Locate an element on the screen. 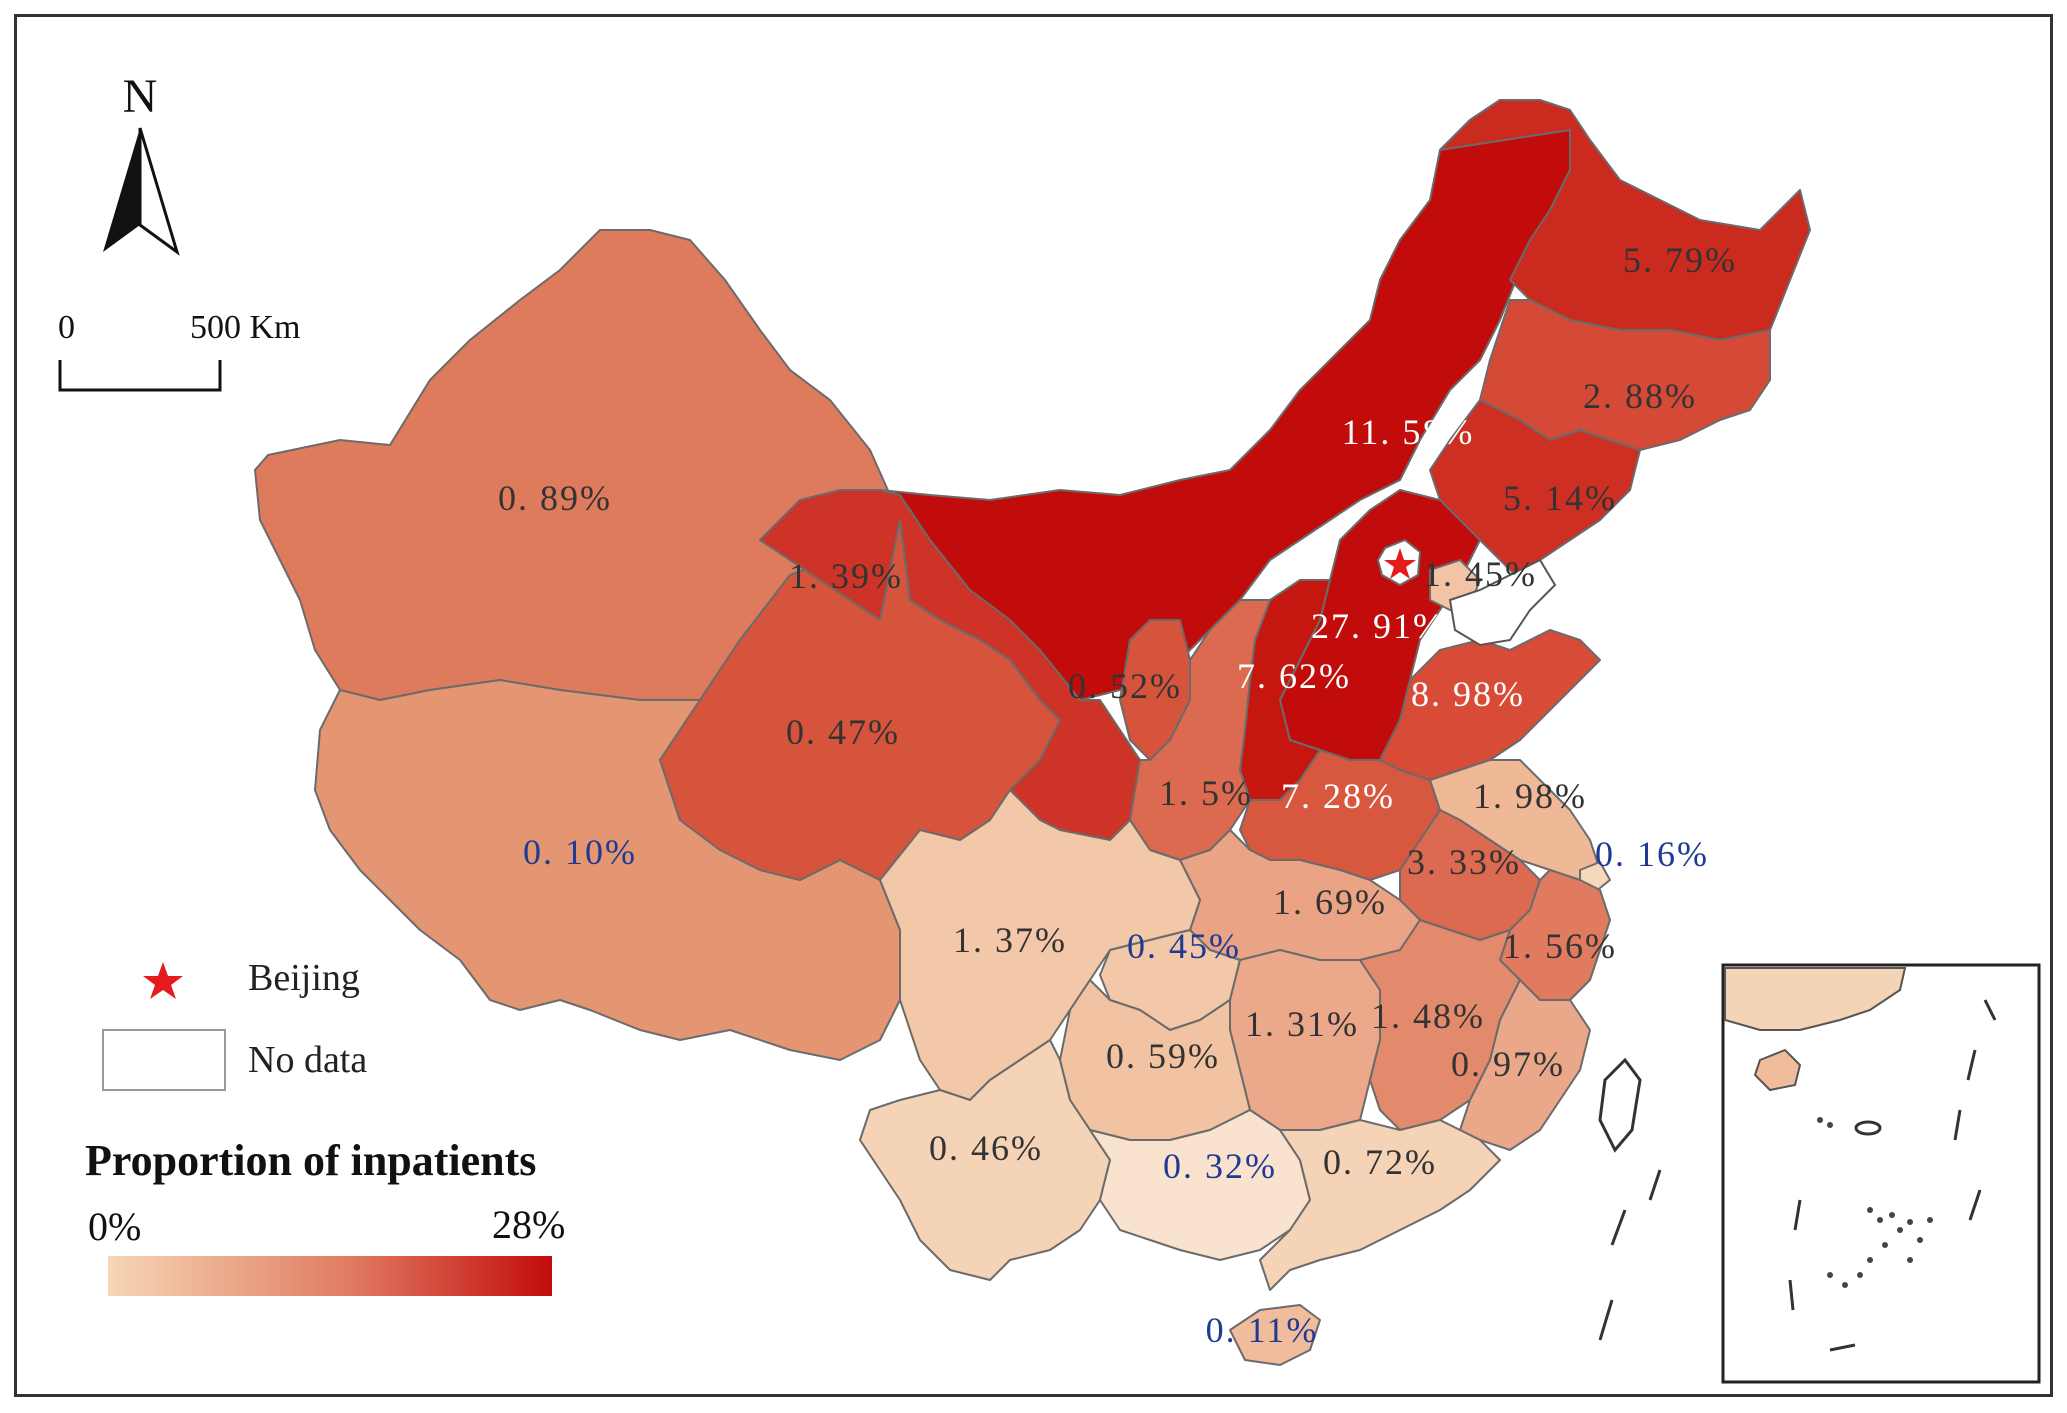 This screenshot has width=2067, height=1413. region-label-hunan: 1. 31% is located at coordinates (1302, 1024).